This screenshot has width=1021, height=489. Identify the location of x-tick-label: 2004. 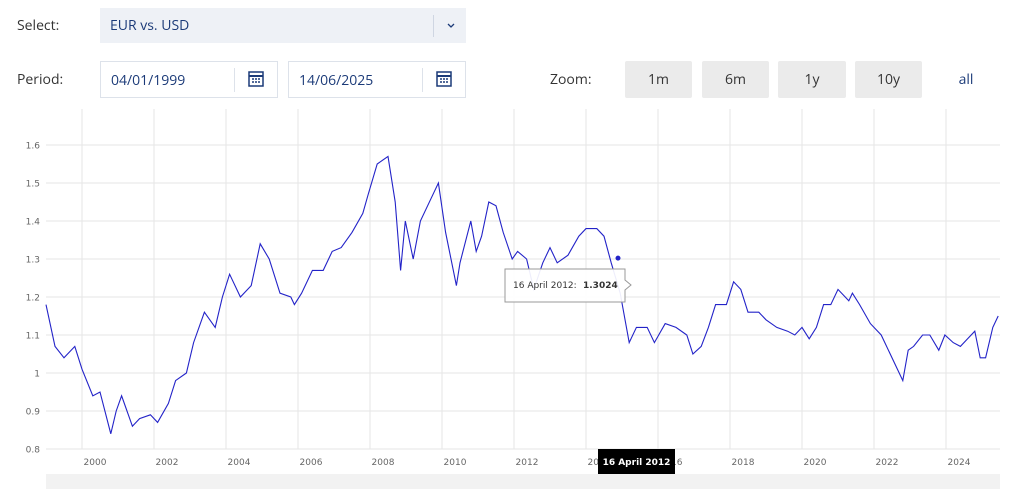
(239, 463).